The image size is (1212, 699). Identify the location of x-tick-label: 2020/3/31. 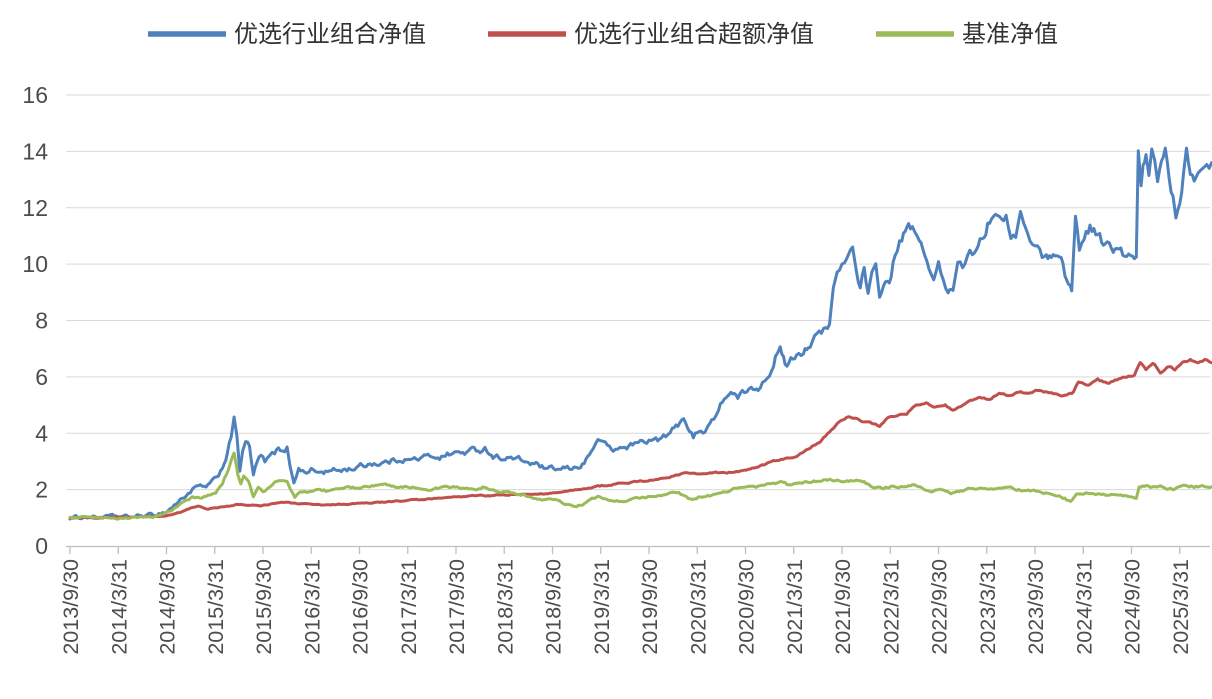
(698, 607).